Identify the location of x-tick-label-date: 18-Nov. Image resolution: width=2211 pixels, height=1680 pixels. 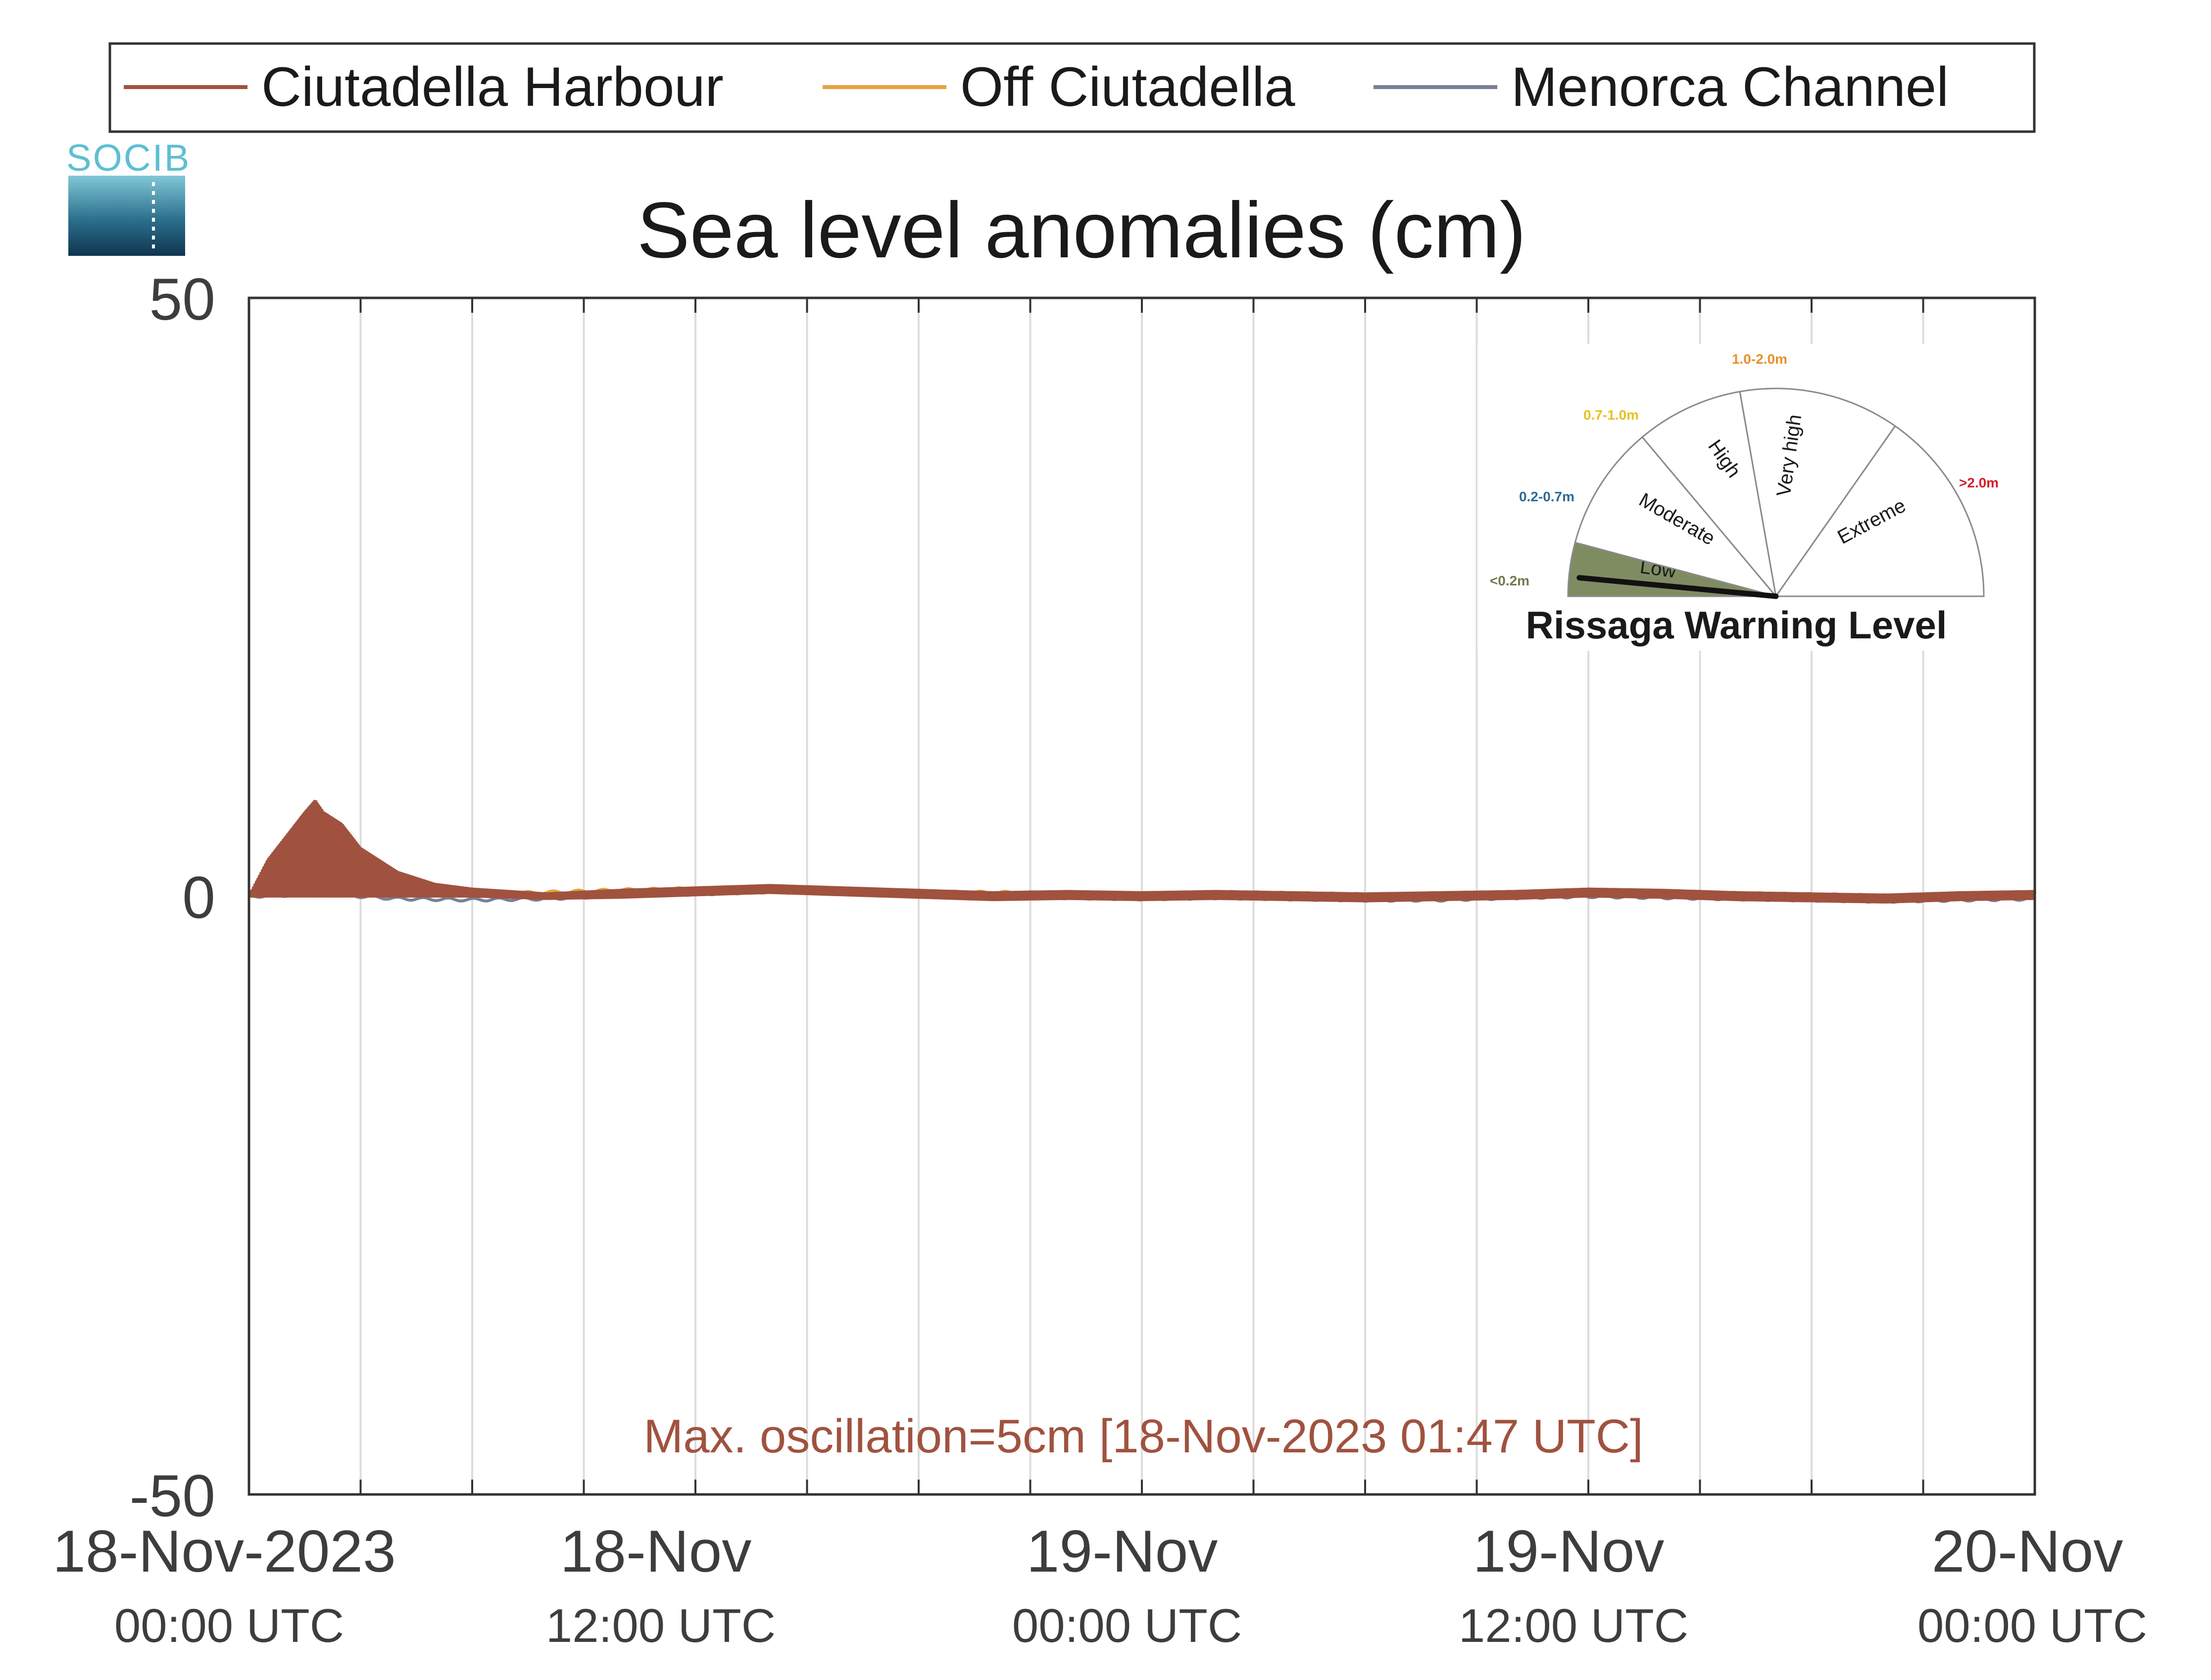
(656, 1551).